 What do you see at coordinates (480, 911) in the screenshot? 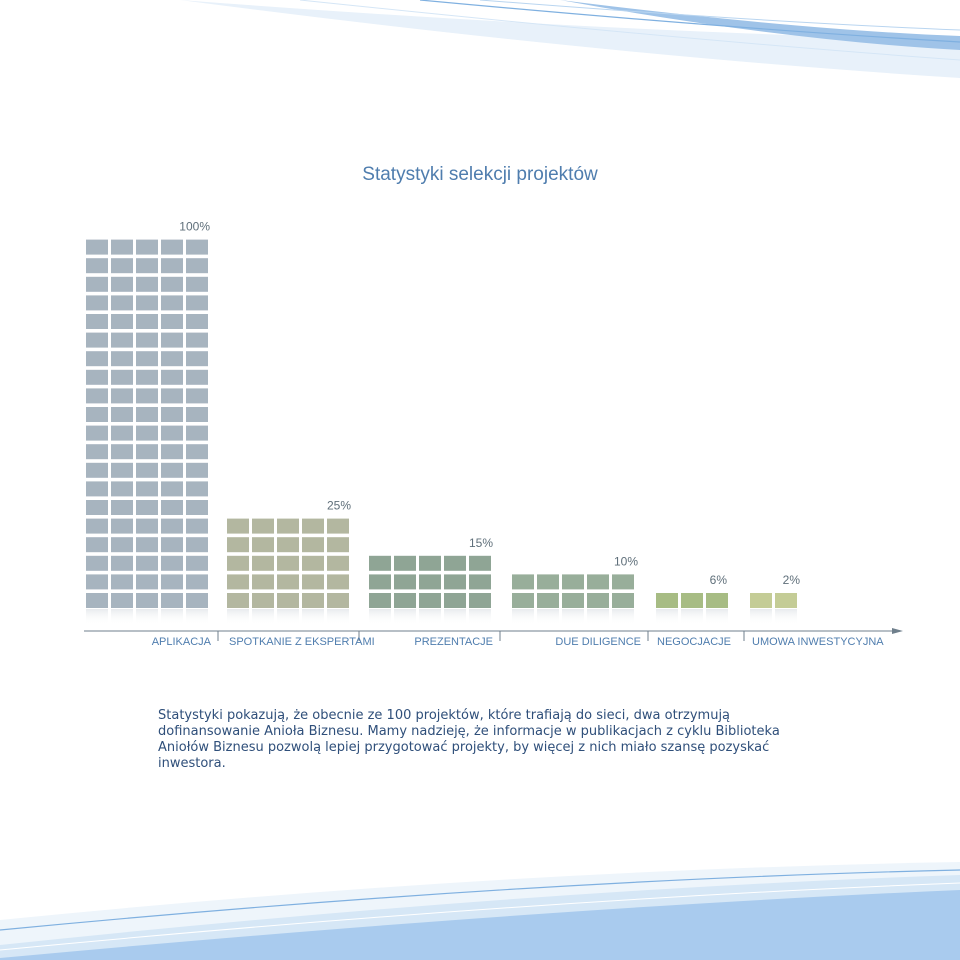
I see `decorative-wave-bottom` at bounding box center [480, 911].